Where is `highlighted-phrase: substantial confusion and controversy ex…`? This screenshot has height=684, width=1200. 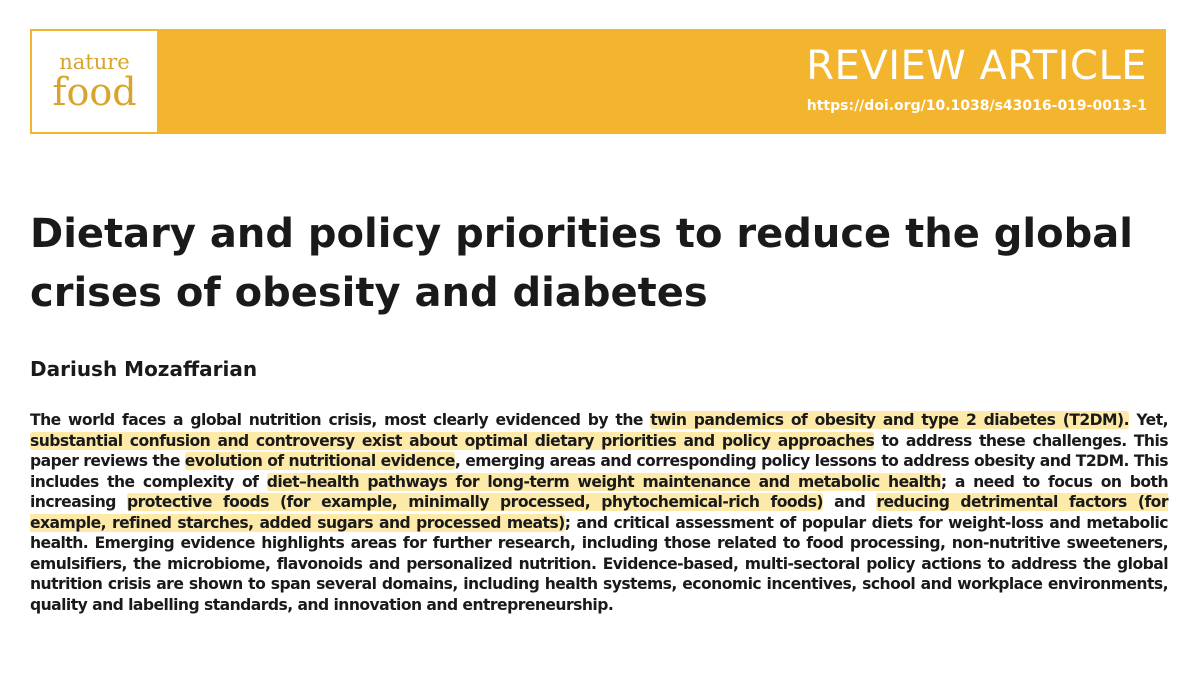 highlighted-phrase: substantial confusion and controversy ex… is located at coordinates (452, 440).